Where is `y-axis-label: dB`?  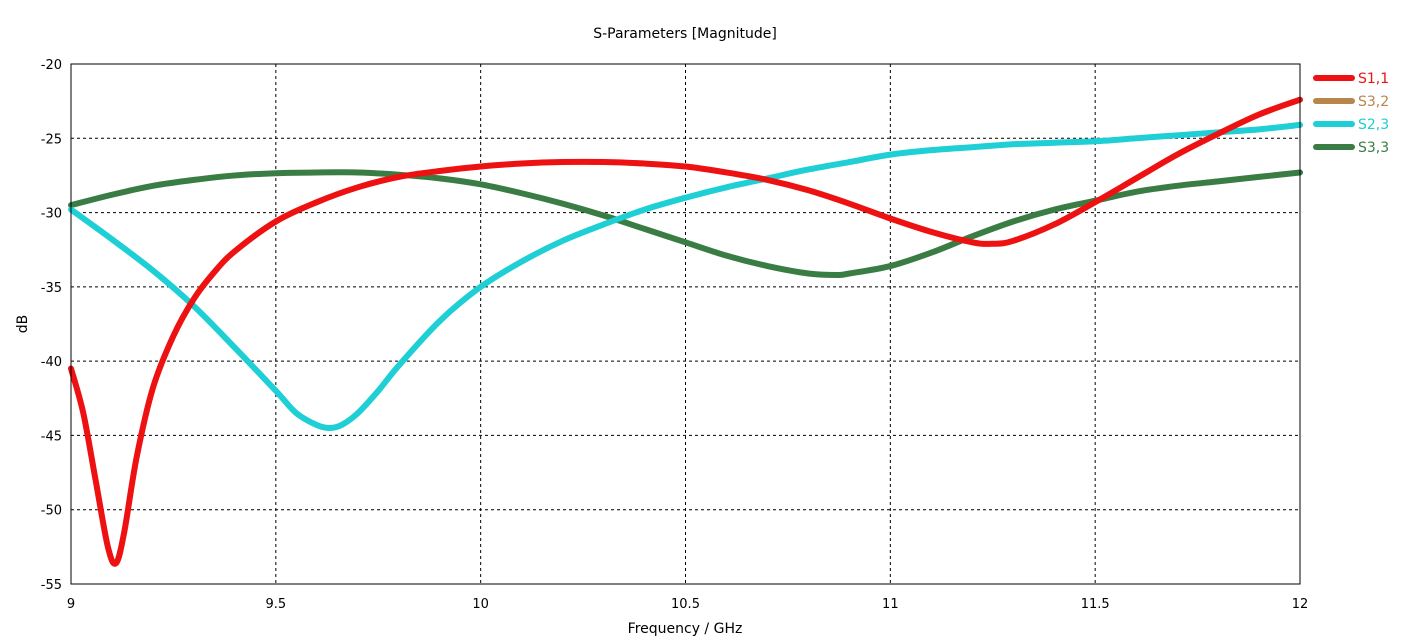 y-axis-label: dB is located at coordinates (23, 324).